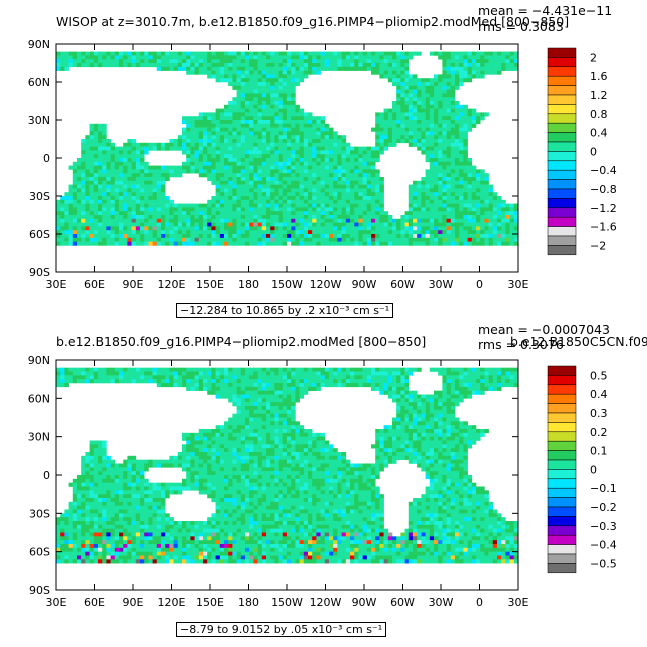 The height and width of the screenshot is (647, 647). Describe the element at coordinates (603, 526) in the screenshot. I see `colorbar-label: −0.3` at that location.